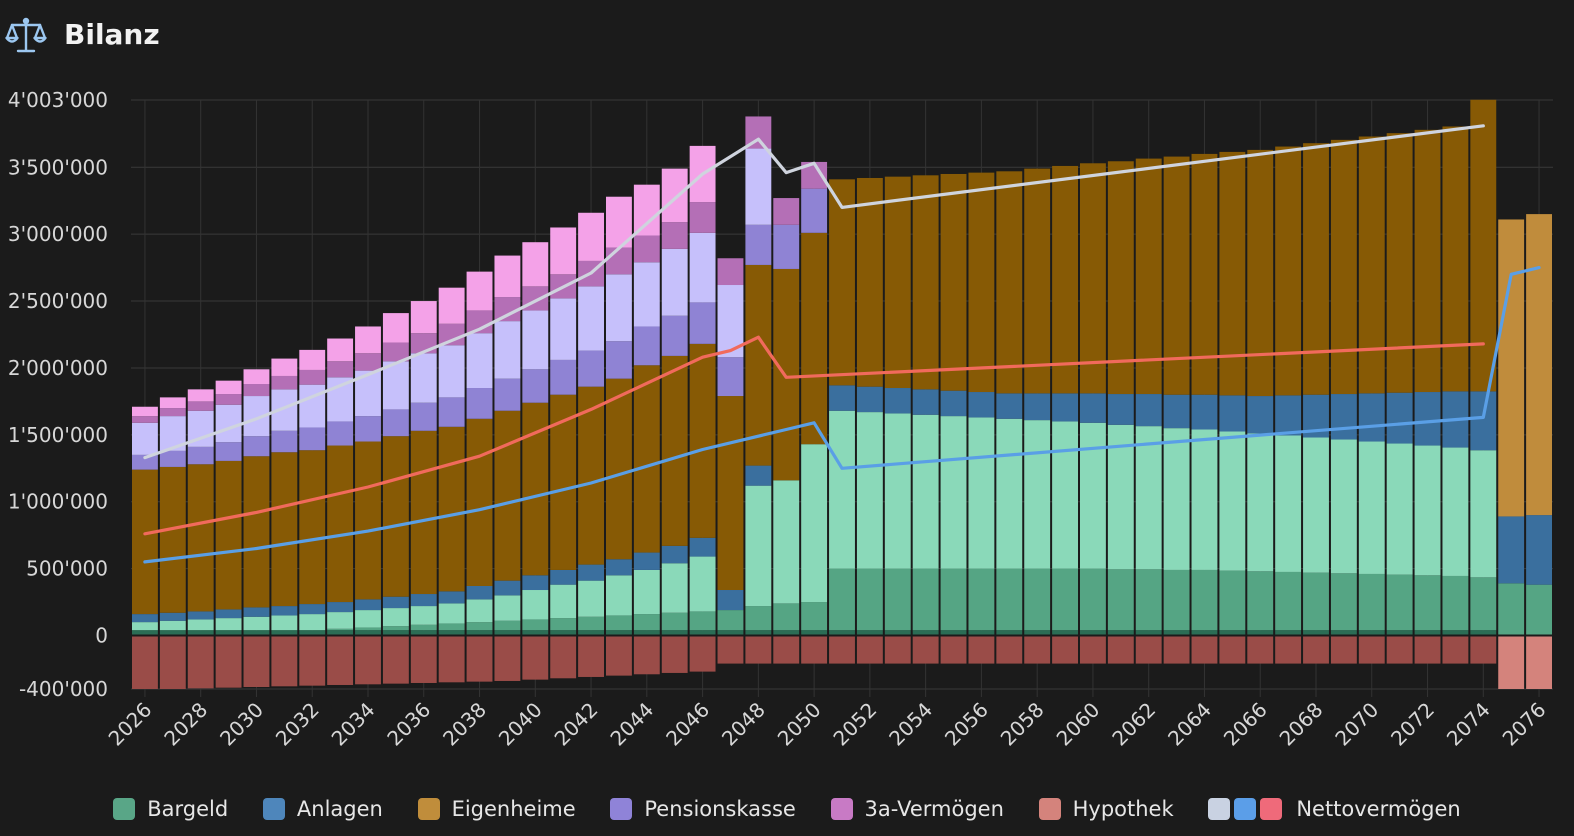 The width and height of the screenshot is (1574, 836). I want to click on legend-item-anlagen: Anlagen, so click(322, 809).